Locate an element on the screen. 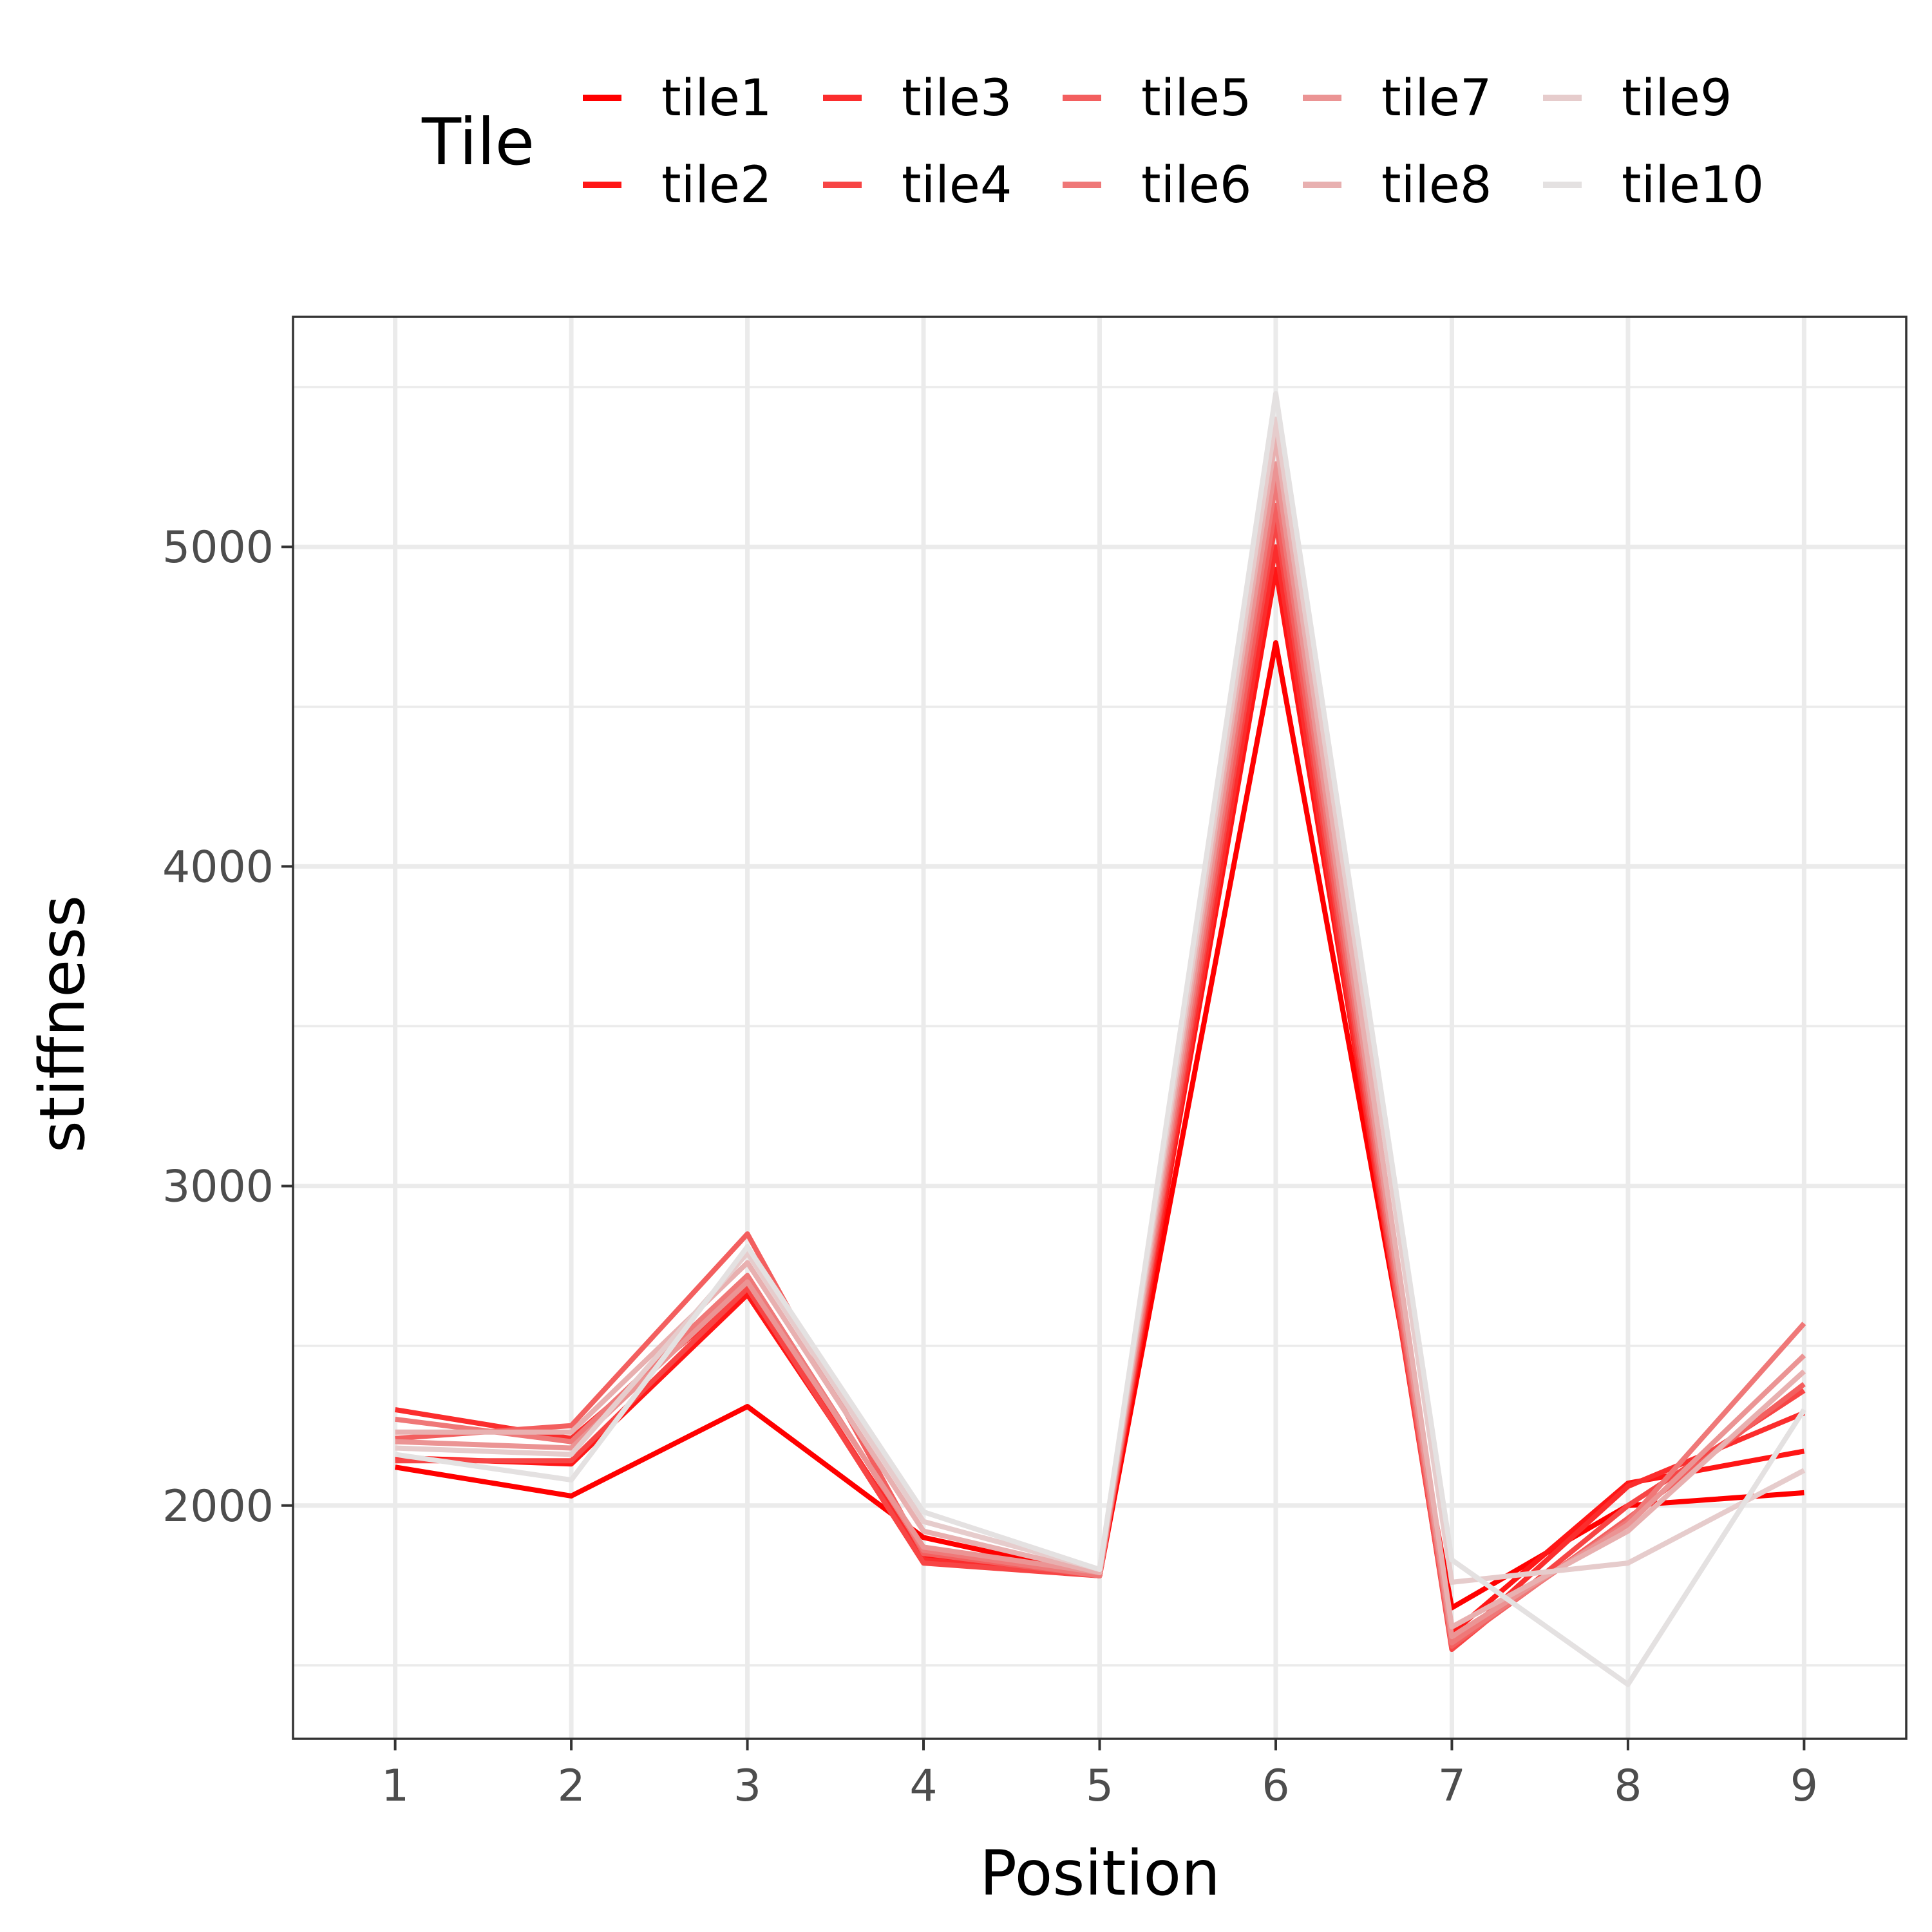 The width and height of the screenshot is (1932, 1932). y-tick-label: 2000 is located at coordinates (218, 1506).